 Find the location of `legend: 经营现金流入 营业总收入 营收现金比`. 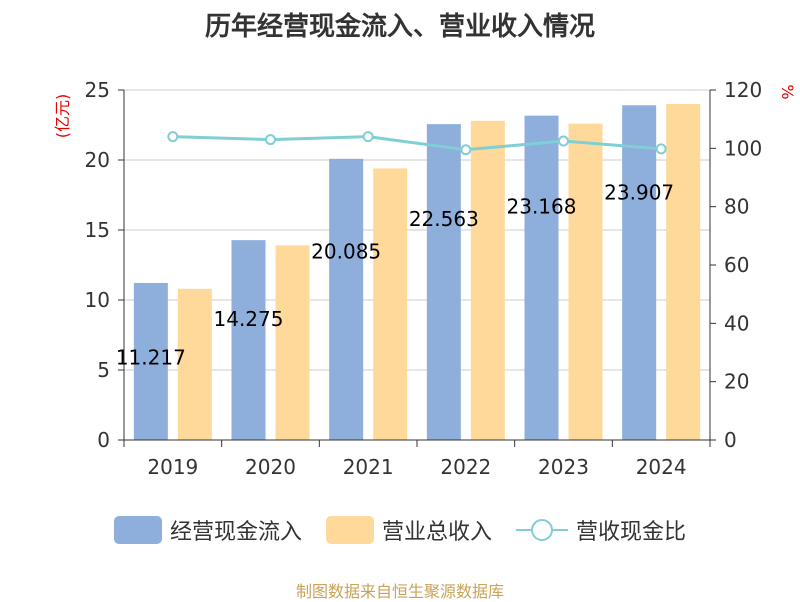

legend: 经营现金流入 营业总收入 营收现金比 is located at coordinates (400, 530).